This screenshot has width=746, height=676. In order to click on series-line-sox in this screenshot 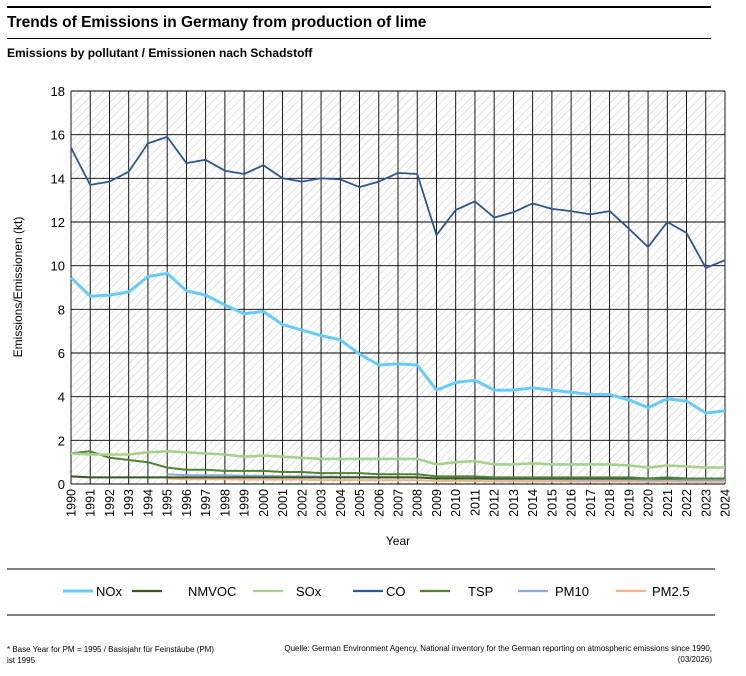, I will do `click(397, 459)`.